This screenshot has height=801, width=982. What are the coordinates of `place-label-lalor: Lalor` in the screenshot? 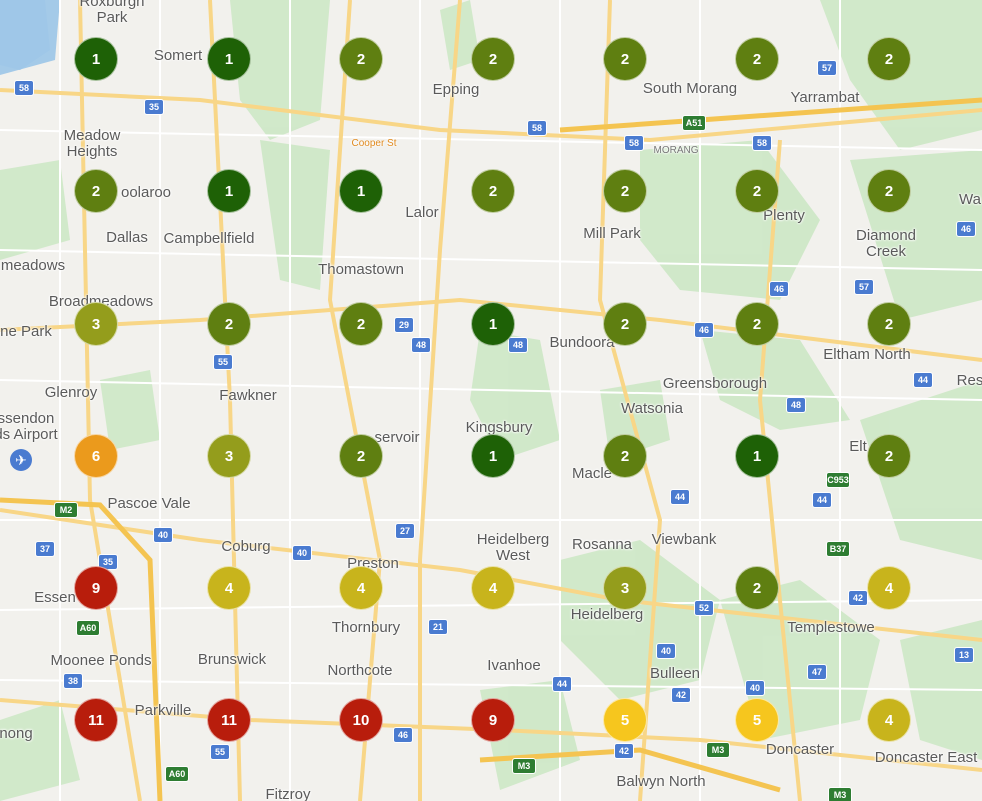 It's located at (422, 212).